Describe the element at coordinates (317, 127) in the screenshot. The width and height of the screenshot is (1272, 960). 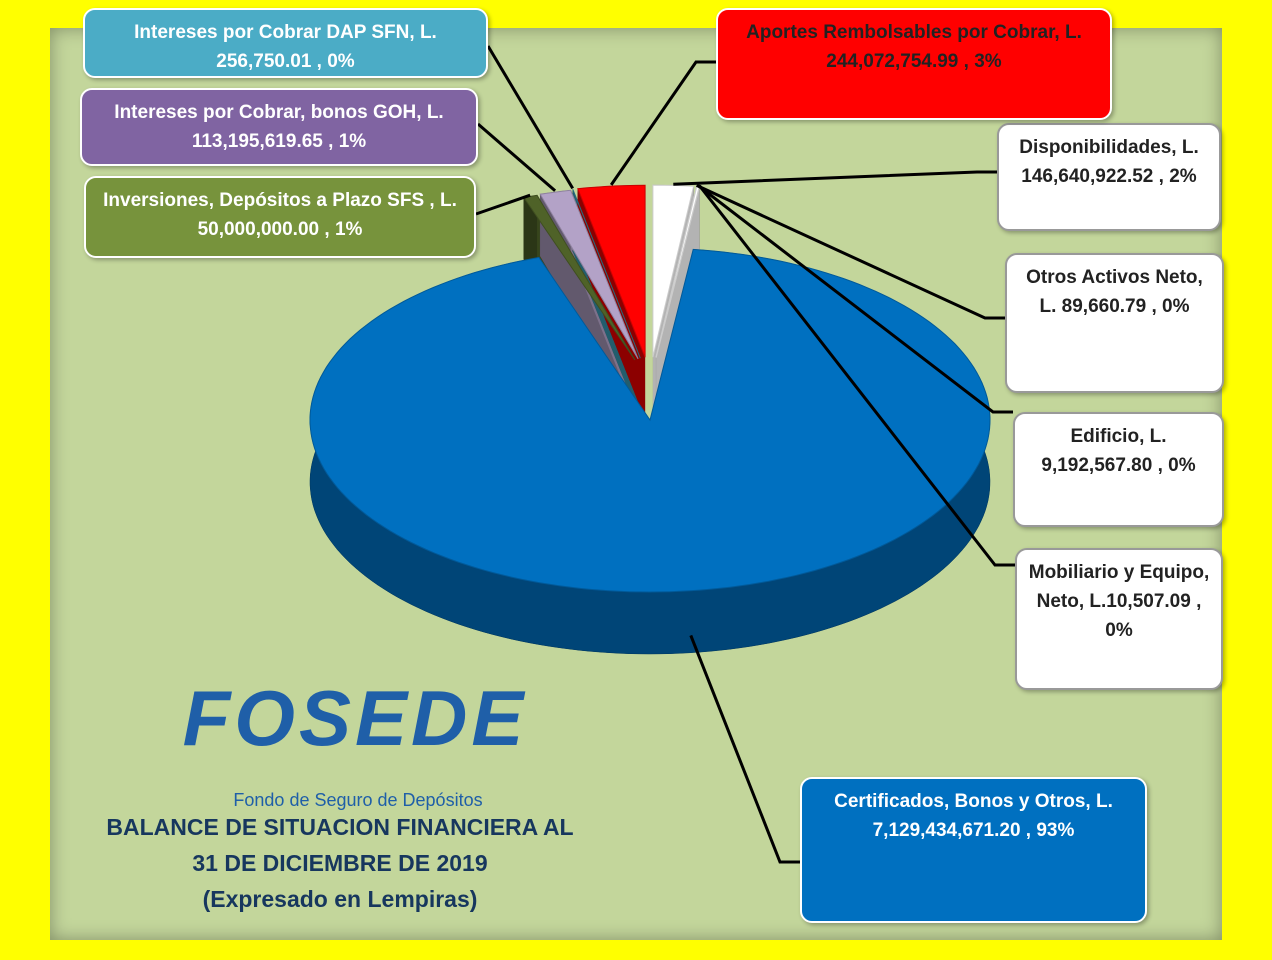
I see `value-label: L. 113,195,619.65 ,` at that location.